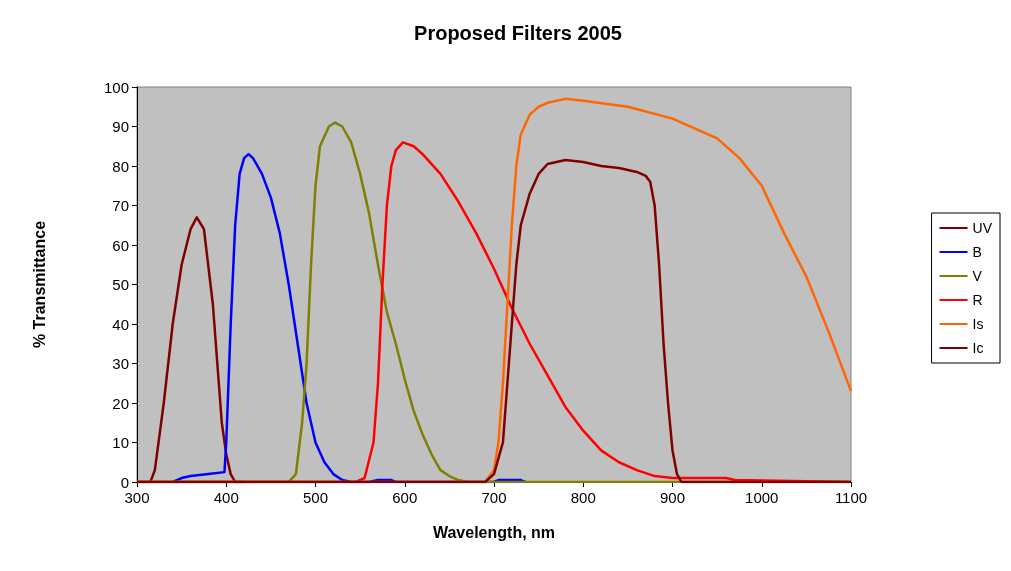 The height and width of the screenshot is (571, 1011). I want to click on x-tick-label: 500, so click(315, 497).